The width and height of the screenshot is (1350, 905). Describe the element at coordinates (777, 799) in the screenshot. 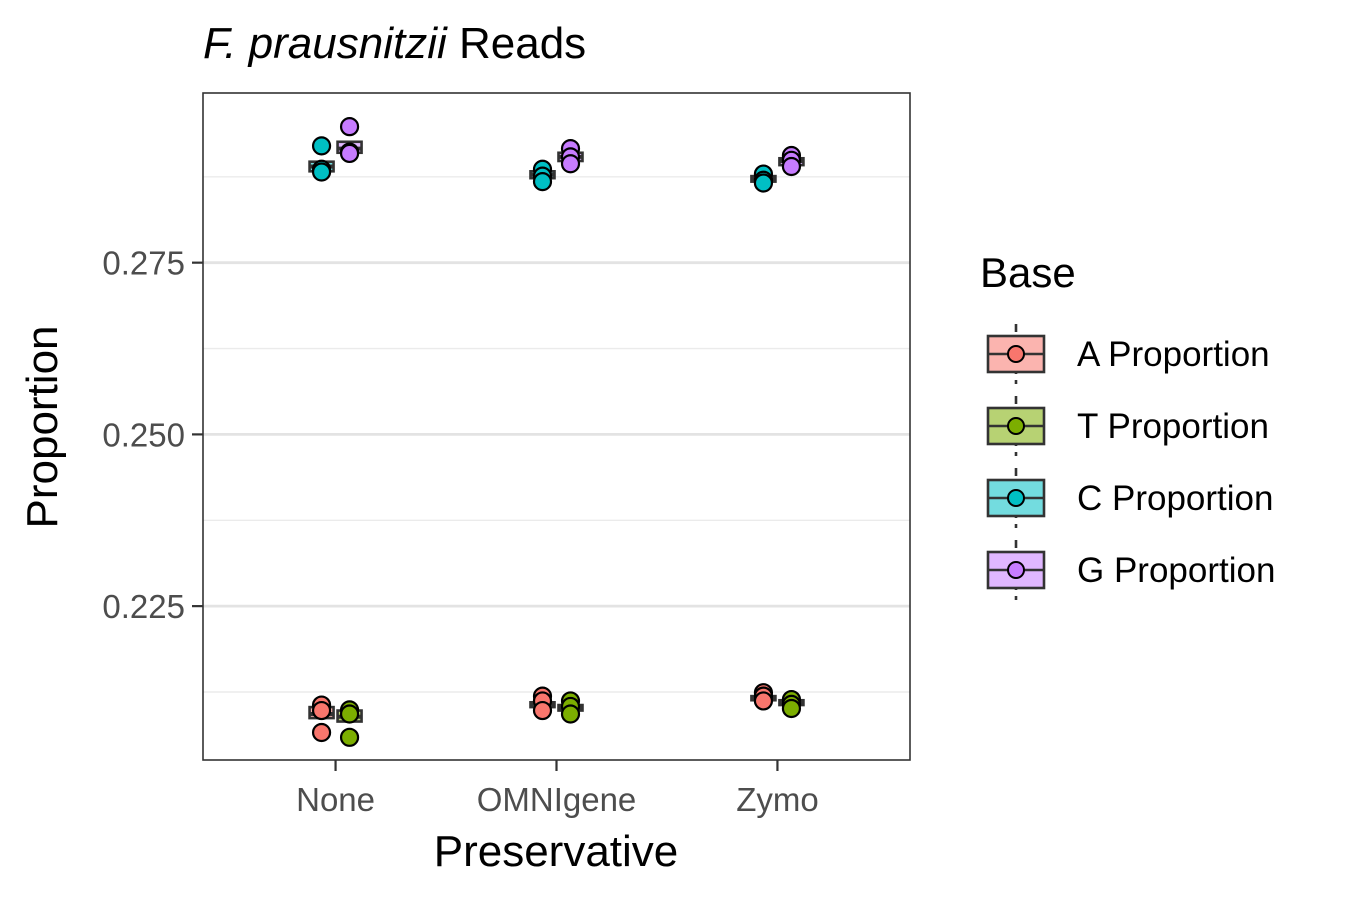

I see `x-tick-label: Zymo` at that location.